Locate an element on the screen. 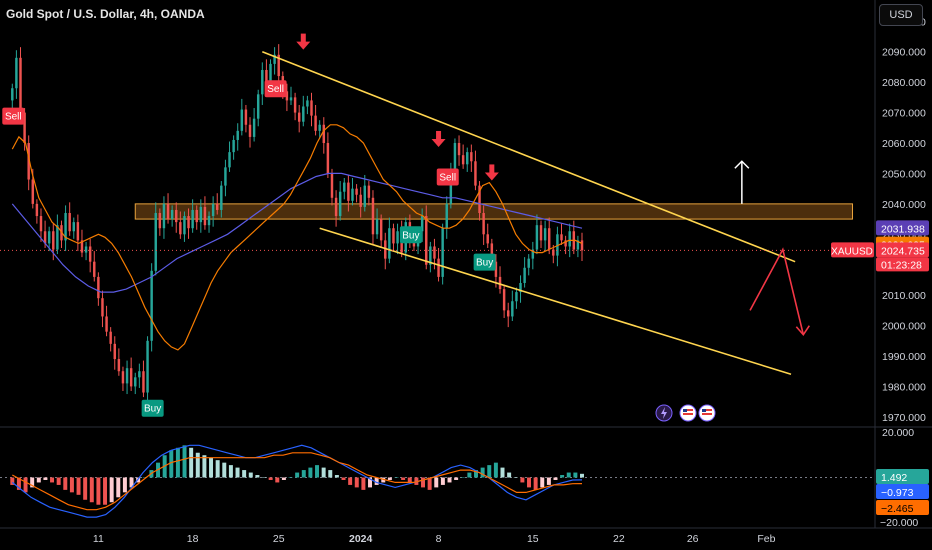 The height and width of the screenshot is (550, 932). macd-tag-macd-text: −0.973 is located at coordinates (897, 493).